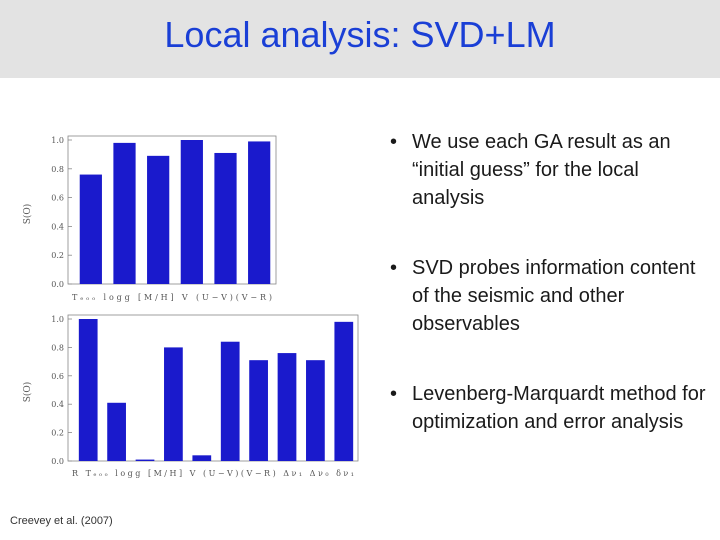 The image size is (720, 540). What do you see at coordinates (61, 521) in the screenshot?
I see `citation: Creevey et al. (2007)` at bounding box center [61, 521].